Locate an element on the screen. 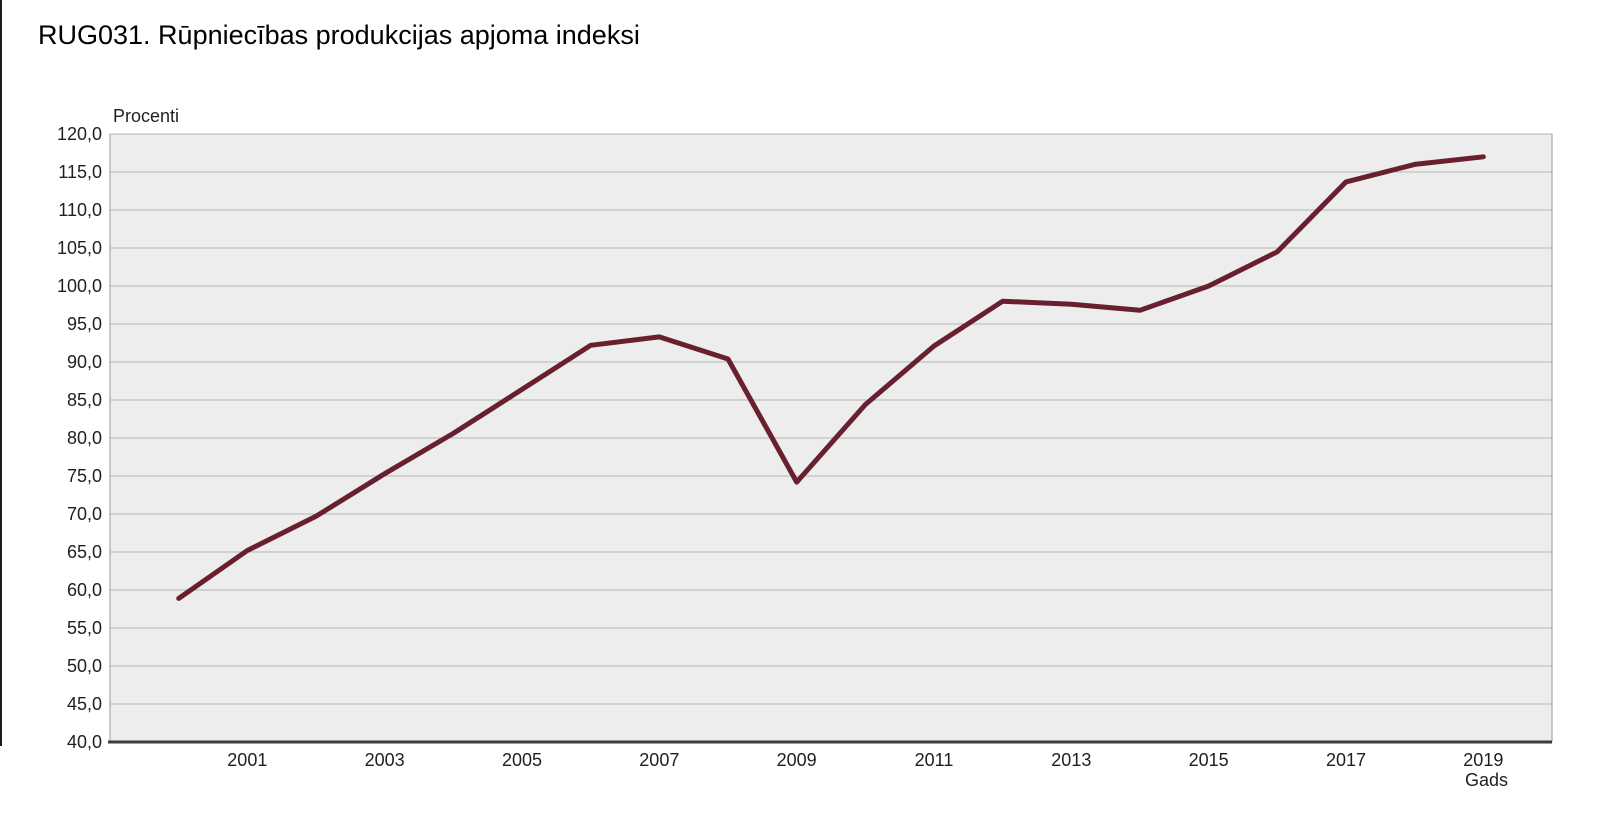 The image size is (1600, 826). y-tick-label: 100,0 is located at coordinates (79, 286).